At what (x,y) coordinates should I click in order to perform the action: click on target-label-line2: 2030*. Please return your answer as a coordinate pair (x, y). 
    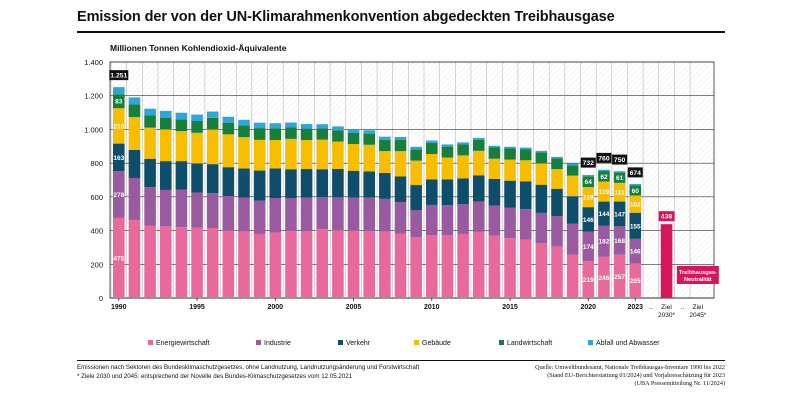
    Looking at the image, I should click on (666, 315).